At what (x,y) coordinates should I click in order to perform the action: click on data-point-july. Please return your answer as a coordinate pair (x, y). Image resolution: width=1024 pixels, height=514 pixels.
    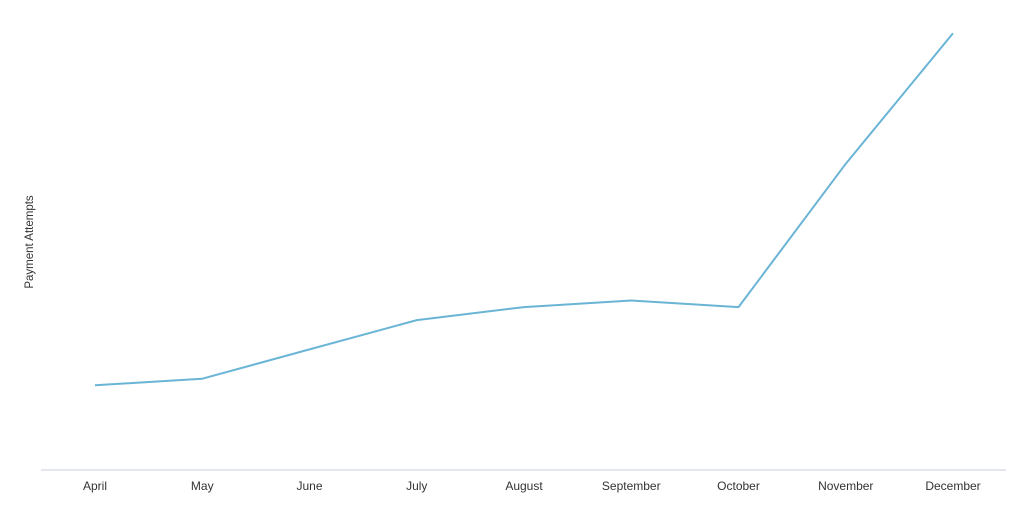
    Looking at the image, I should click on (417, 320).